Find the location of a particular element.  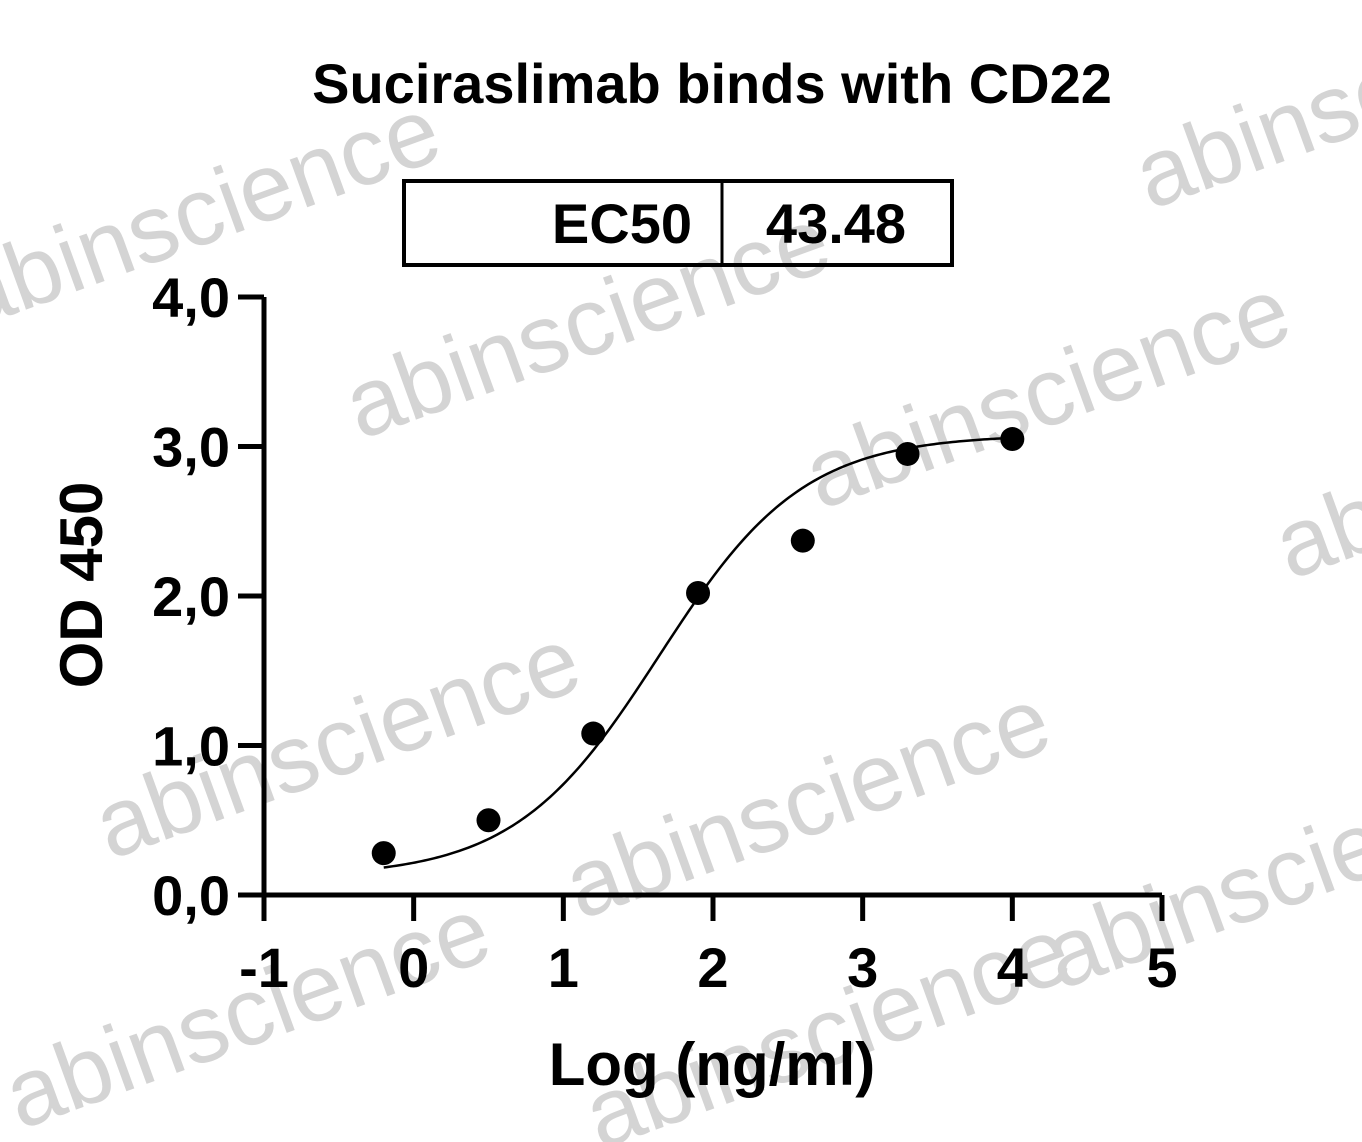

y-tick-label: 3,0 is located at coordinates (191, 447).